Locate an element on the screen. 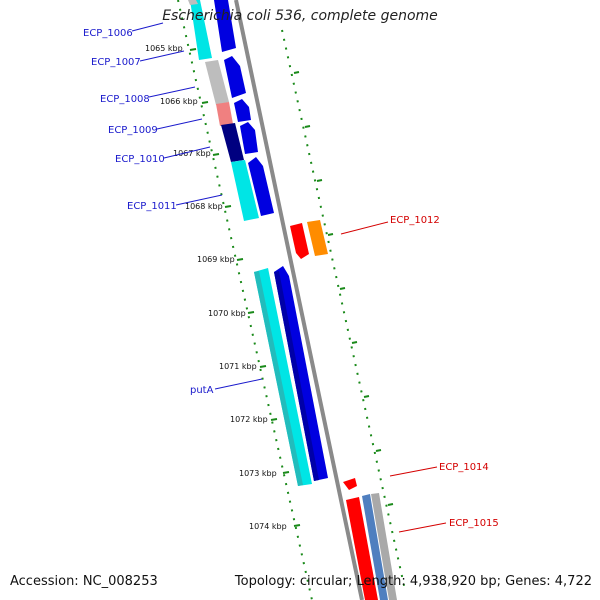  tick-label-1071: 1071 kbp is located at coordinates (238, 366).